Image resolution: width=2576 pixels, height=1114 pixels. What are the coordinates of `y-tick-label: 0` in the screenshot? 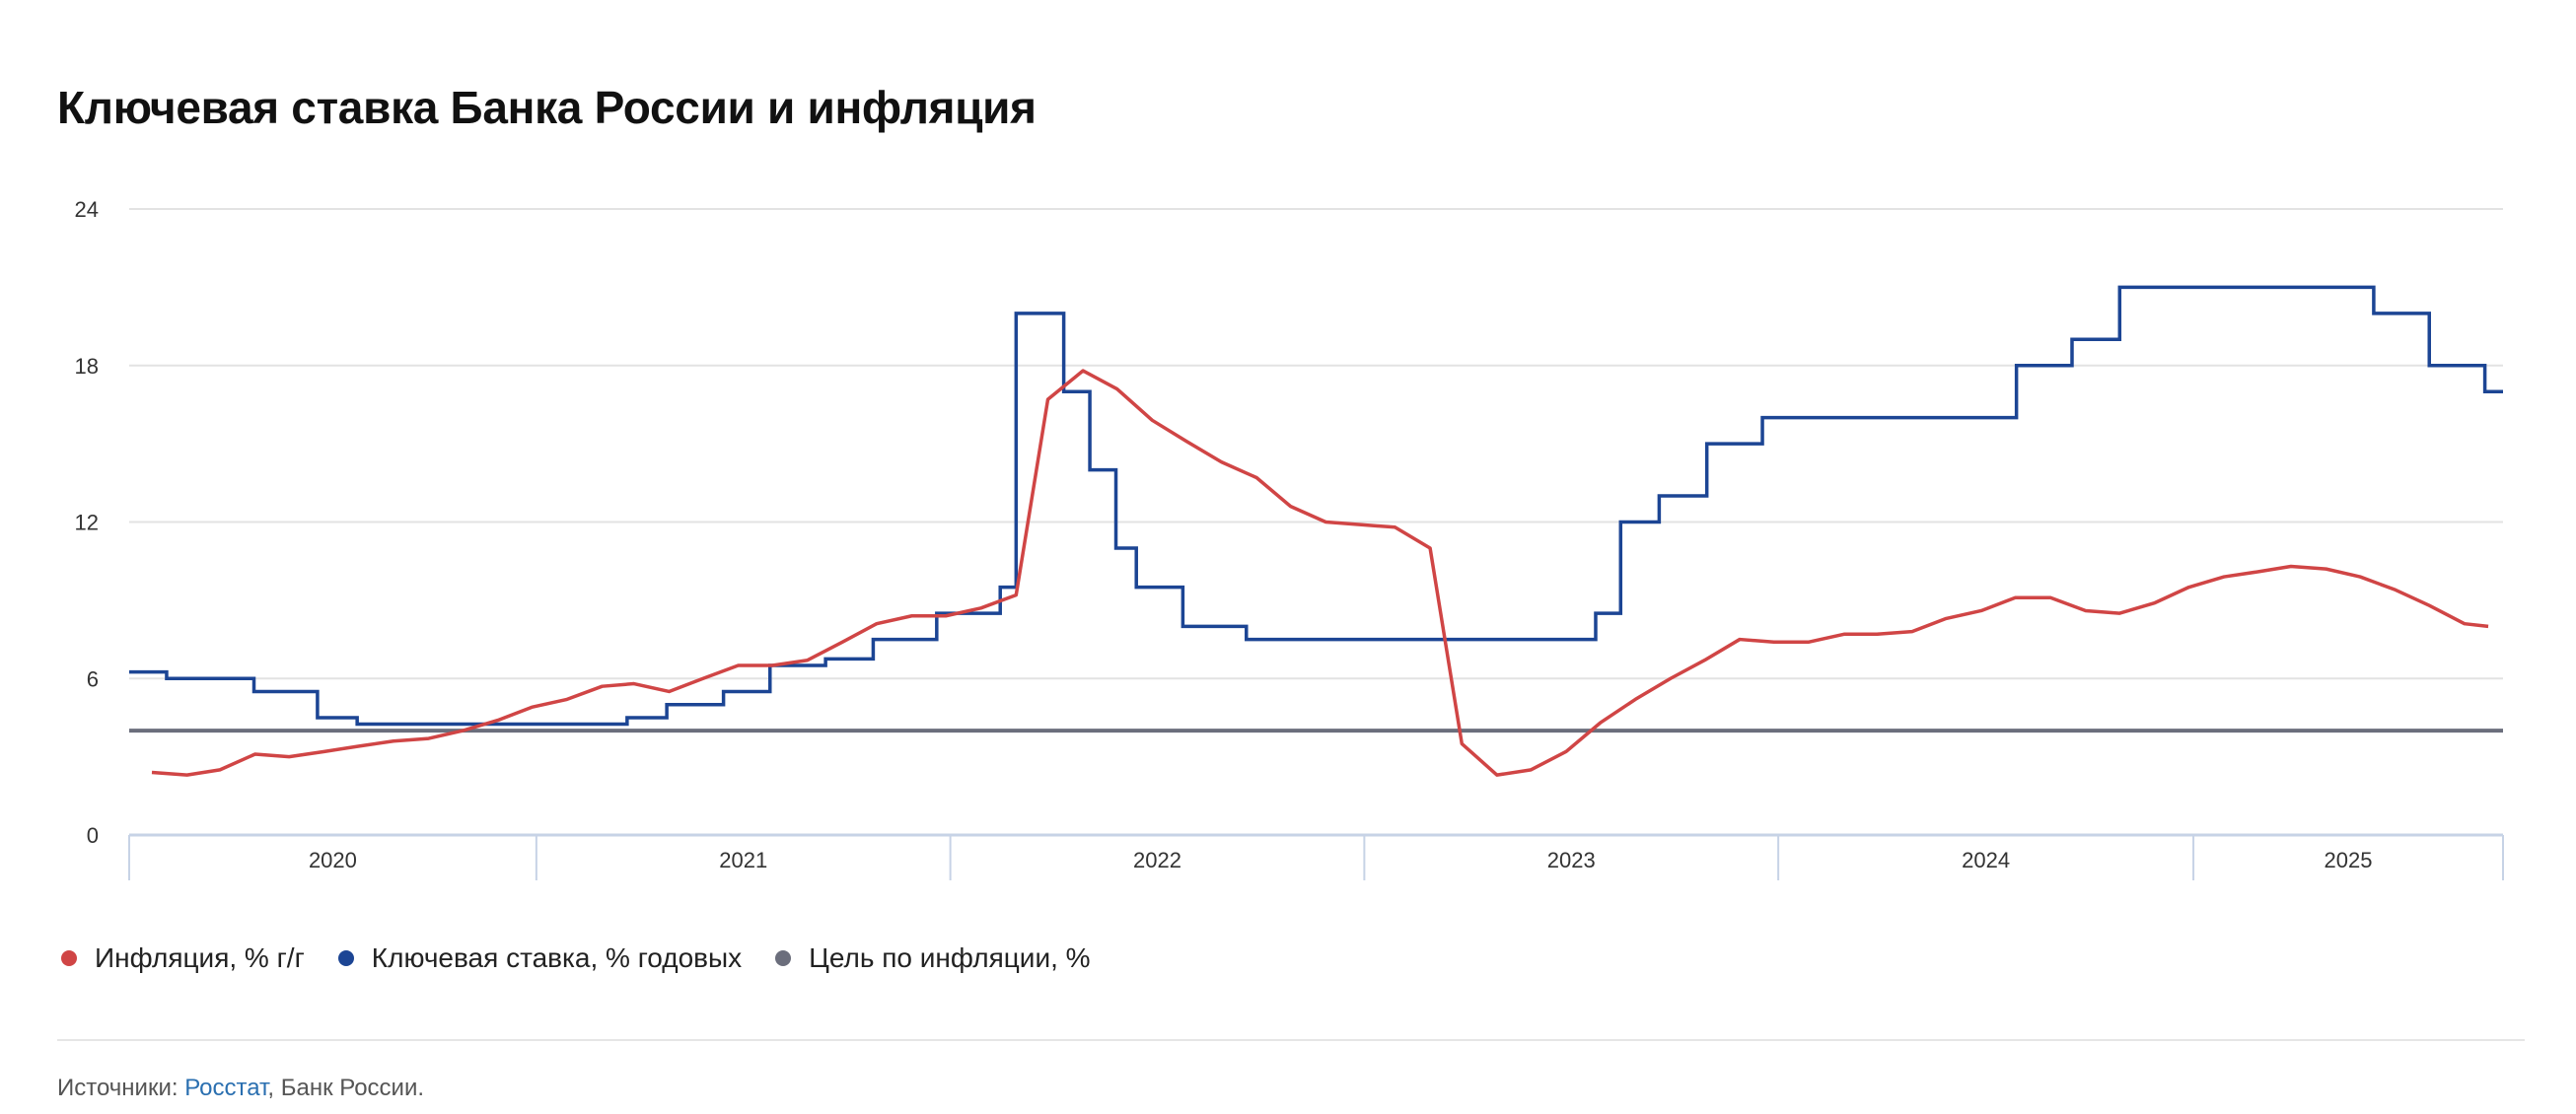 It's located at (93, 836).